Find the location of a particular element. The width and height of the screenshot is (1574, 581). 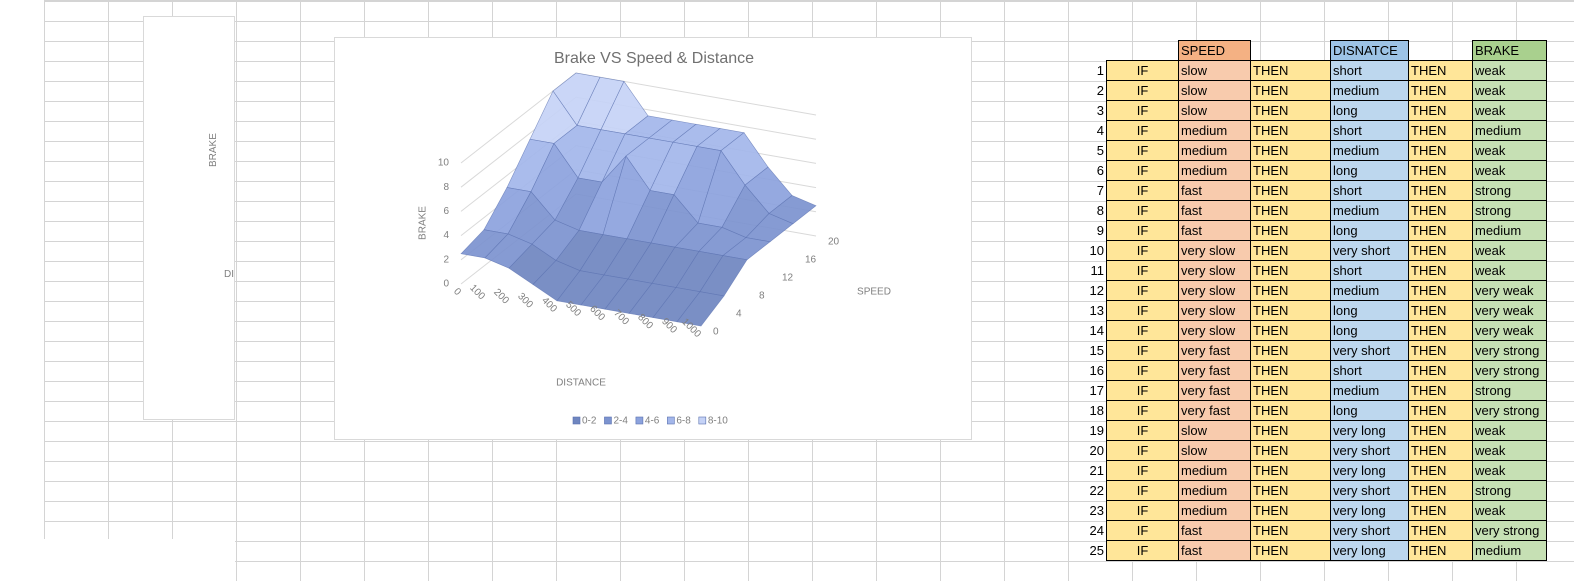

row-number: 9 is located at coordinates (1100, 230).